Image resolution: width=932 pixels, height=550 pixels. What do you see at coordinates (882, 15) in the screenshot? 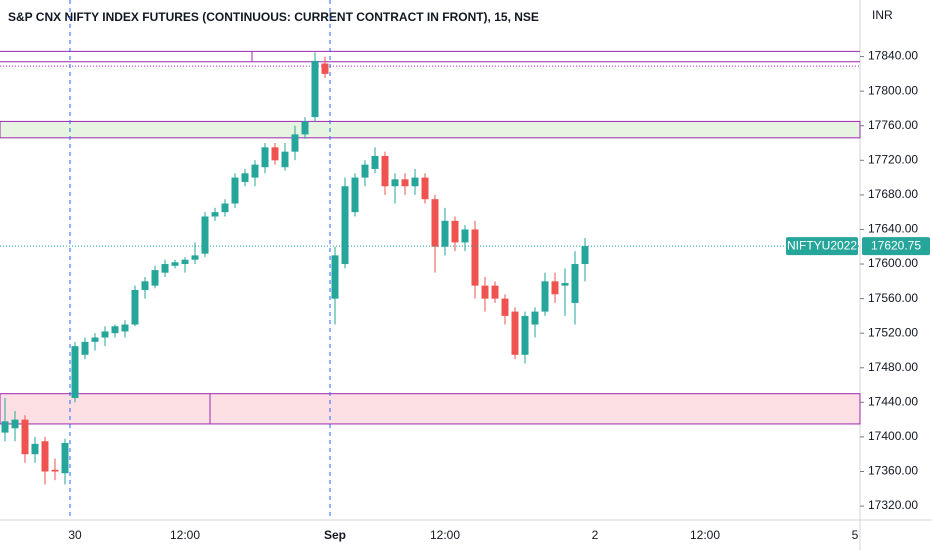
I see `currency: INR` at bounding box center [882, 15].